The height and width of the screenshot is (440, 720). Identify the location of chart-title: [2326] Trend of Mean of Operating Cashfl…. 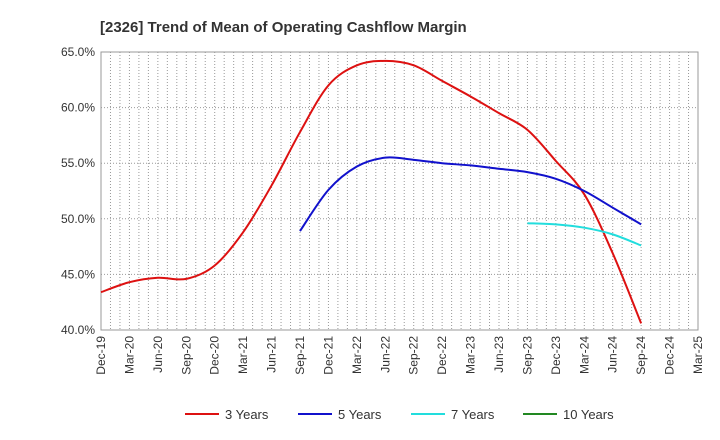
(283, 27).